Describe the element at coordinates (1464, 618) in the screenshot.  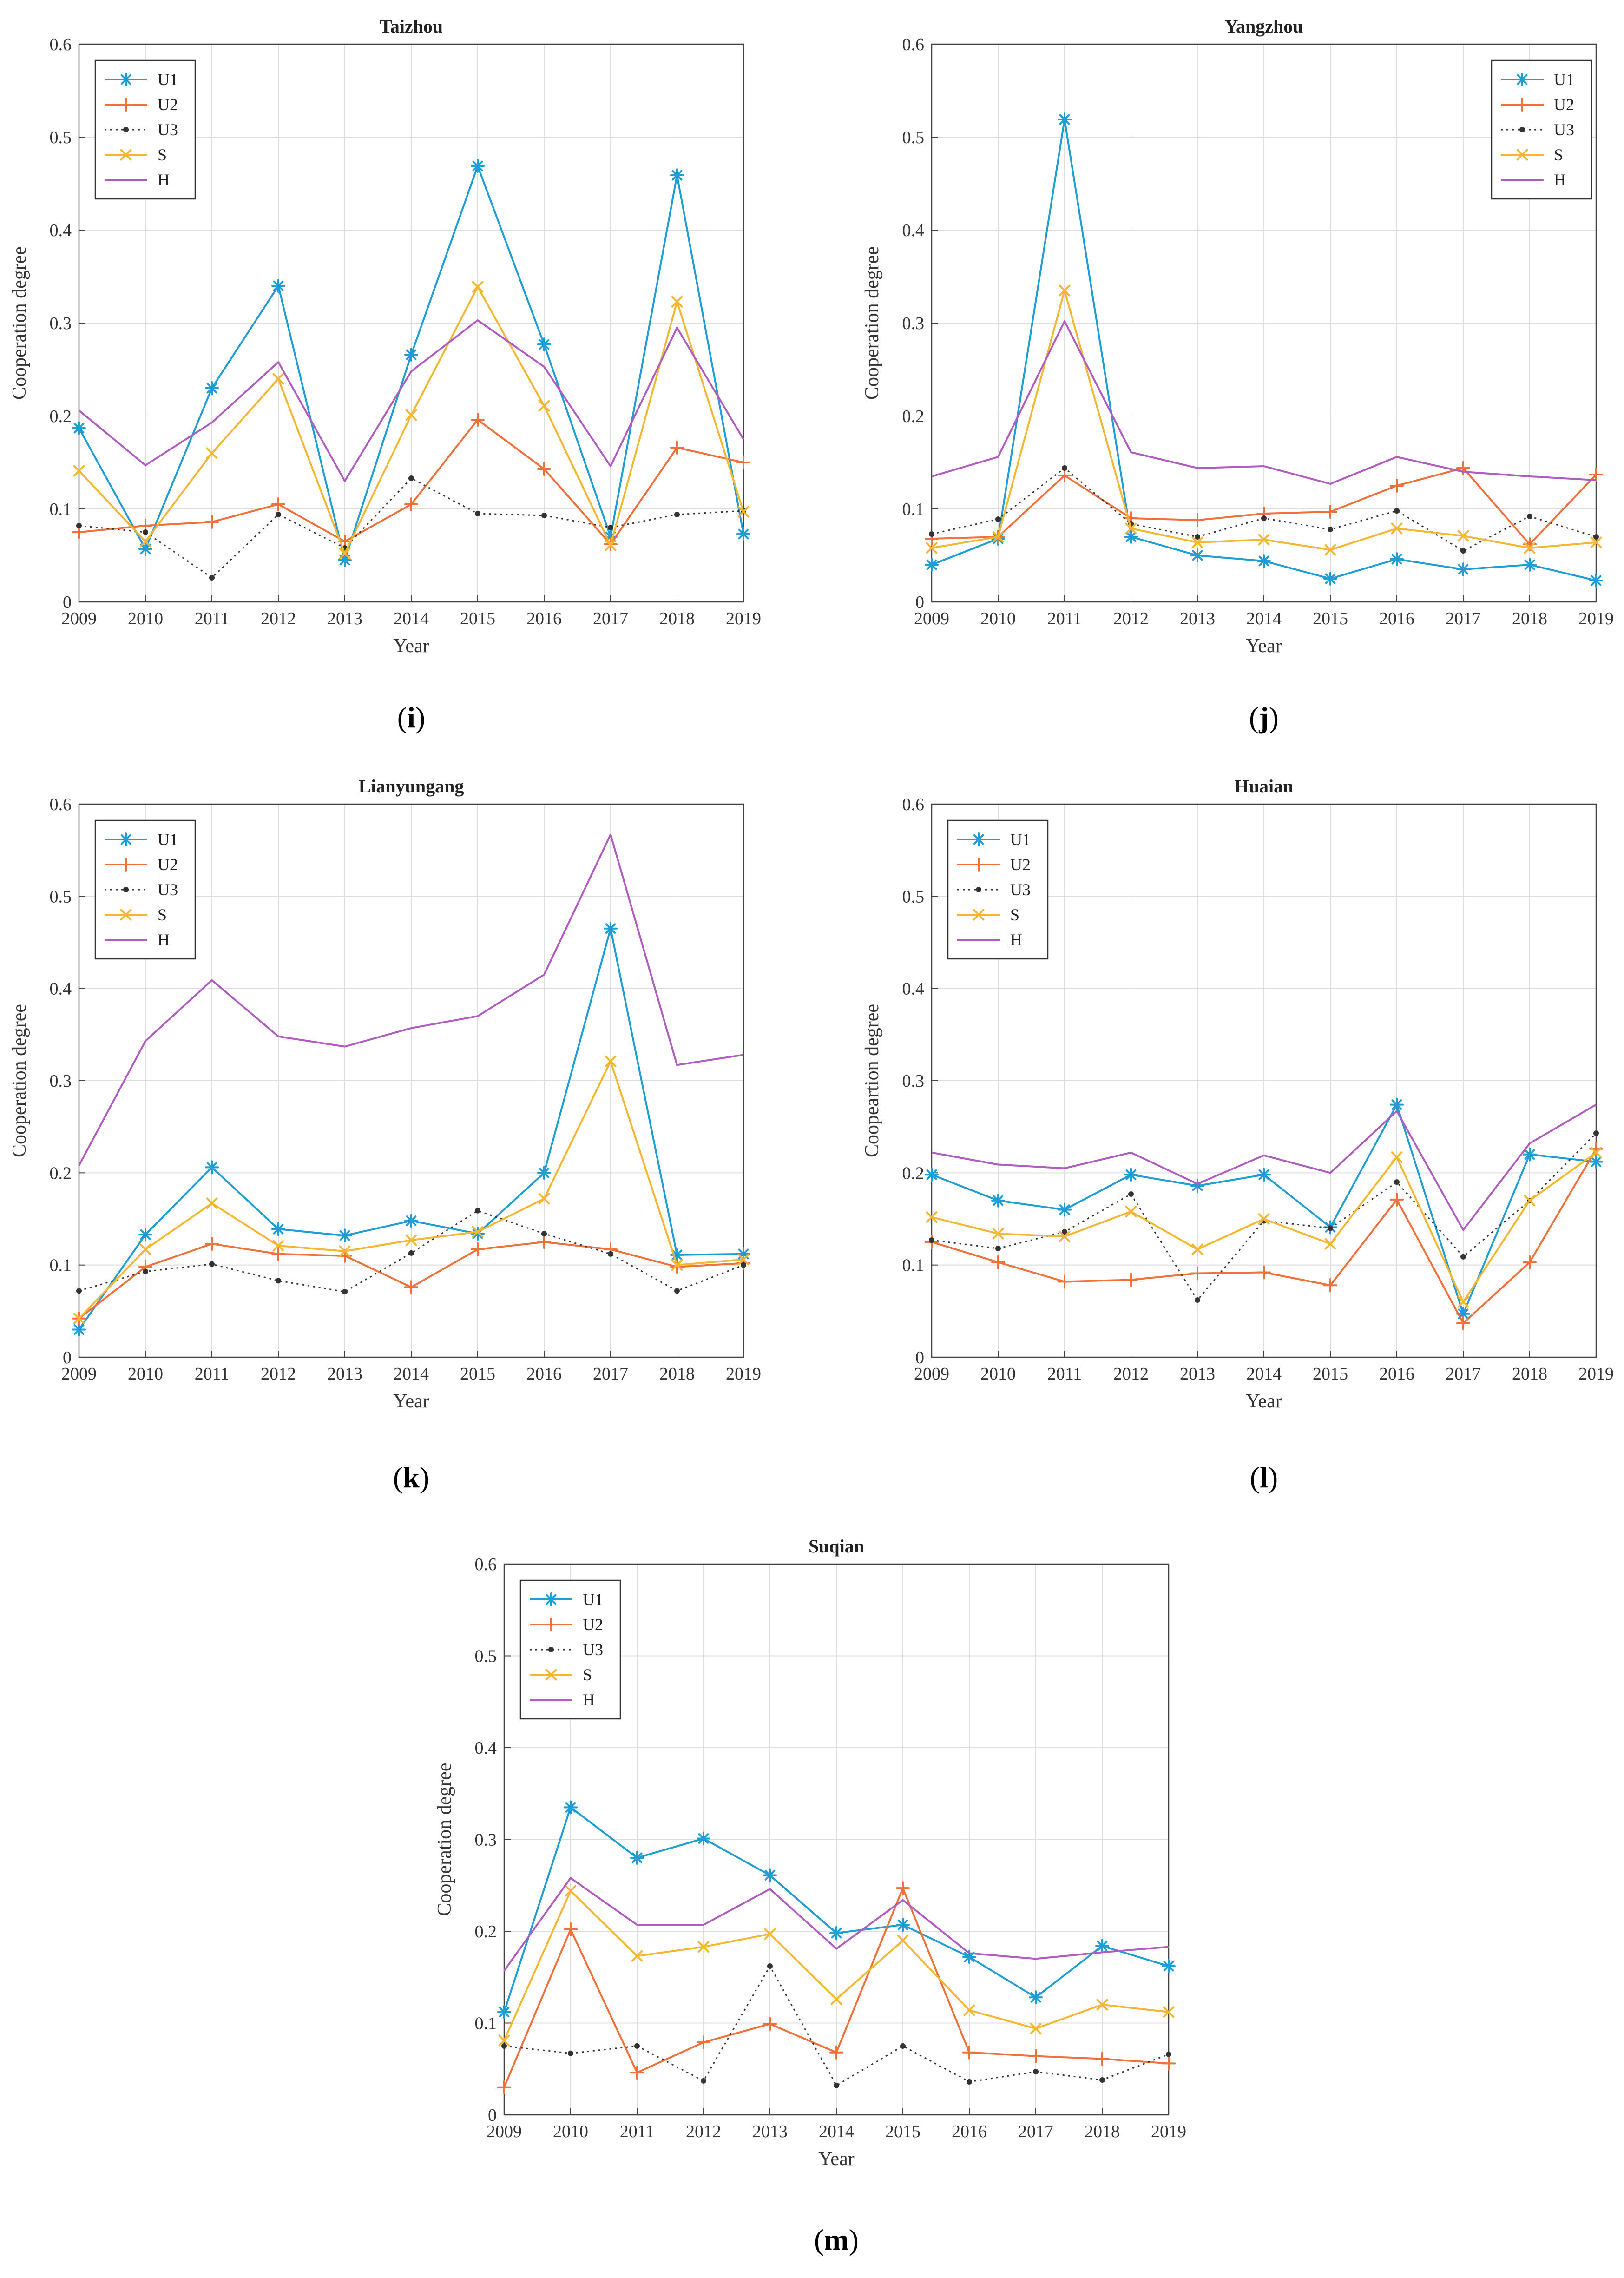
I see `x-tick-label: 2017` at that location.